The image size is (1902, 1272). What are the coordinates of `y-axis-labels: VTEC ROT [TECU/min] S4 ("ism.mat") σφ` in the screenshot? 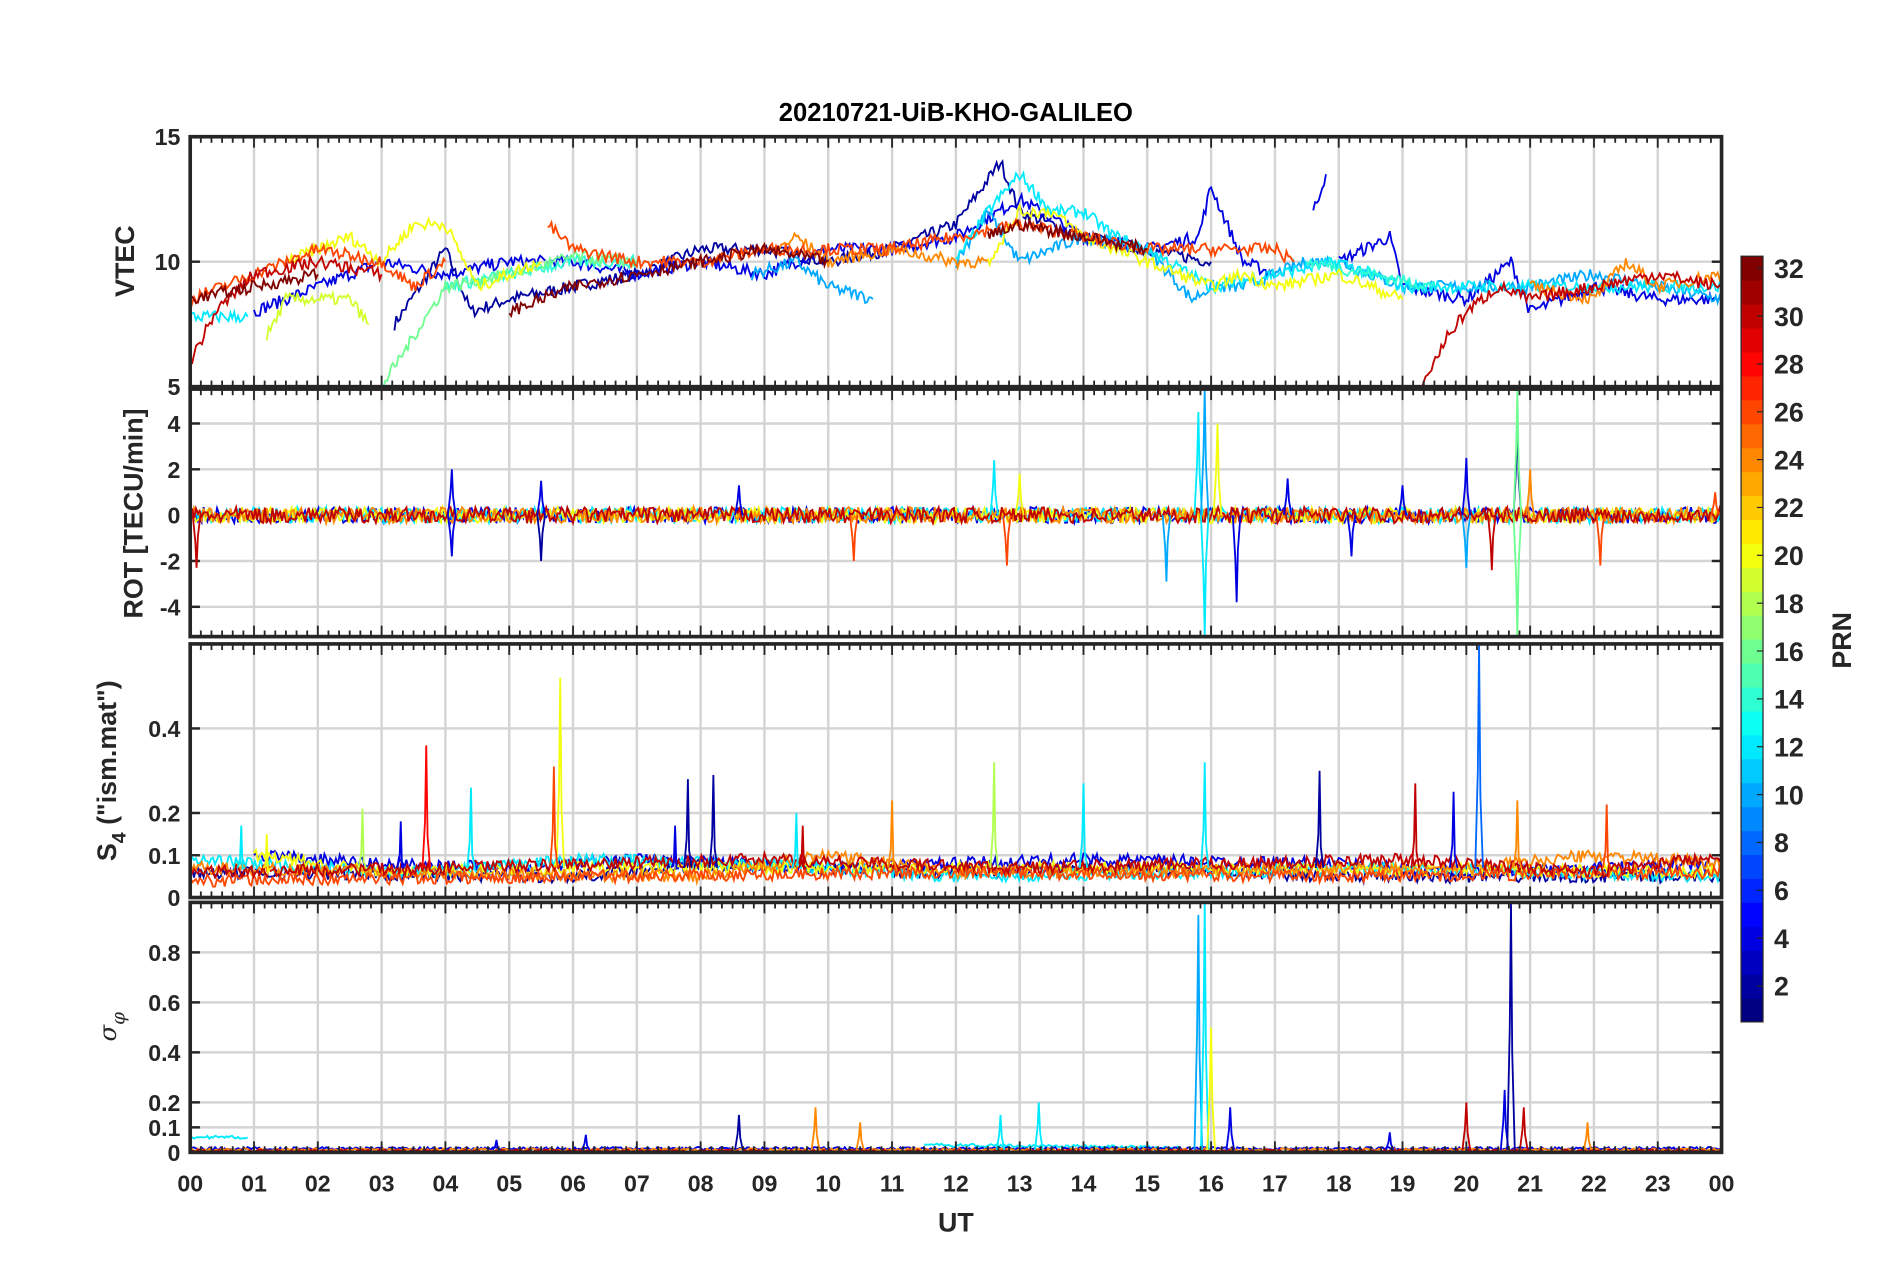 It's located at (120, 633).